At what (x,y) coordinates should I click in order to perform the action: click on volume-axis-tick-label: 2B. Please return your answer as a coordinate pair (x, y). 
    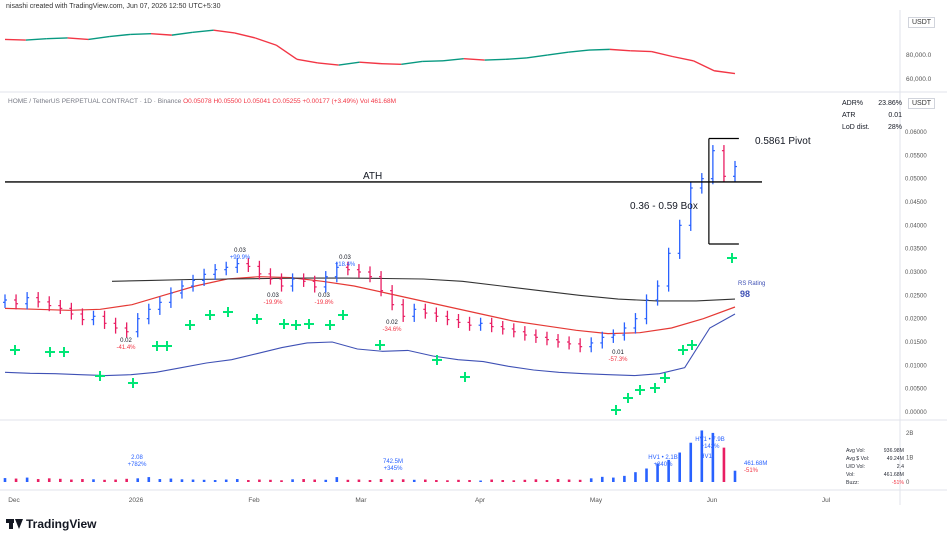
    Looking at the image, I should click on (909, 434).